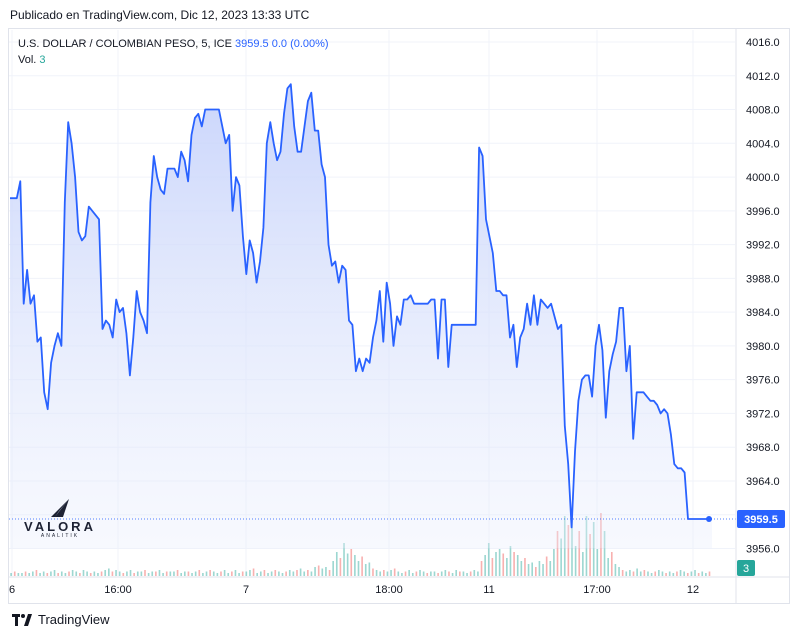 Image resolution: width=800 pixels, height=639 pixels. I want to click on y-tick-label: 3968.0, so click(763, 448).